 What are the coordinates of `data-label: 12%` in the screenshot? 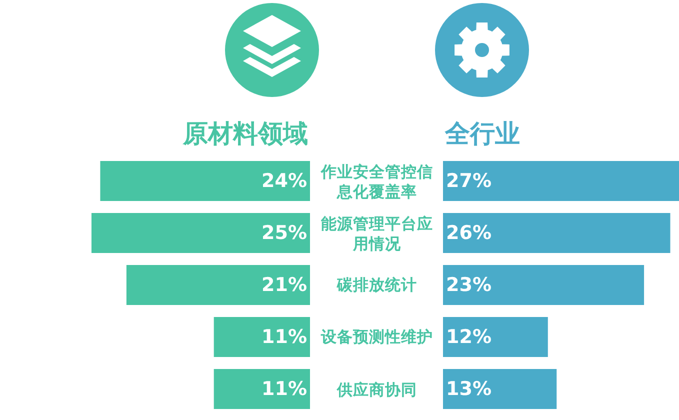 It's located at (469, 337).